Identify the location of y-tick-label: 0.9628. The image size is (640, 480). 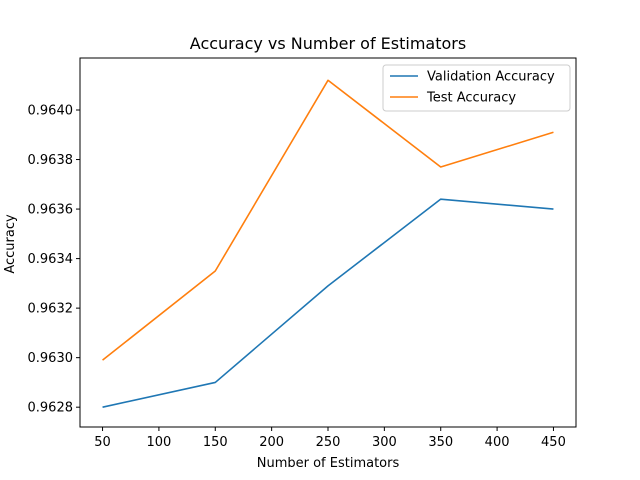
(51, 408).